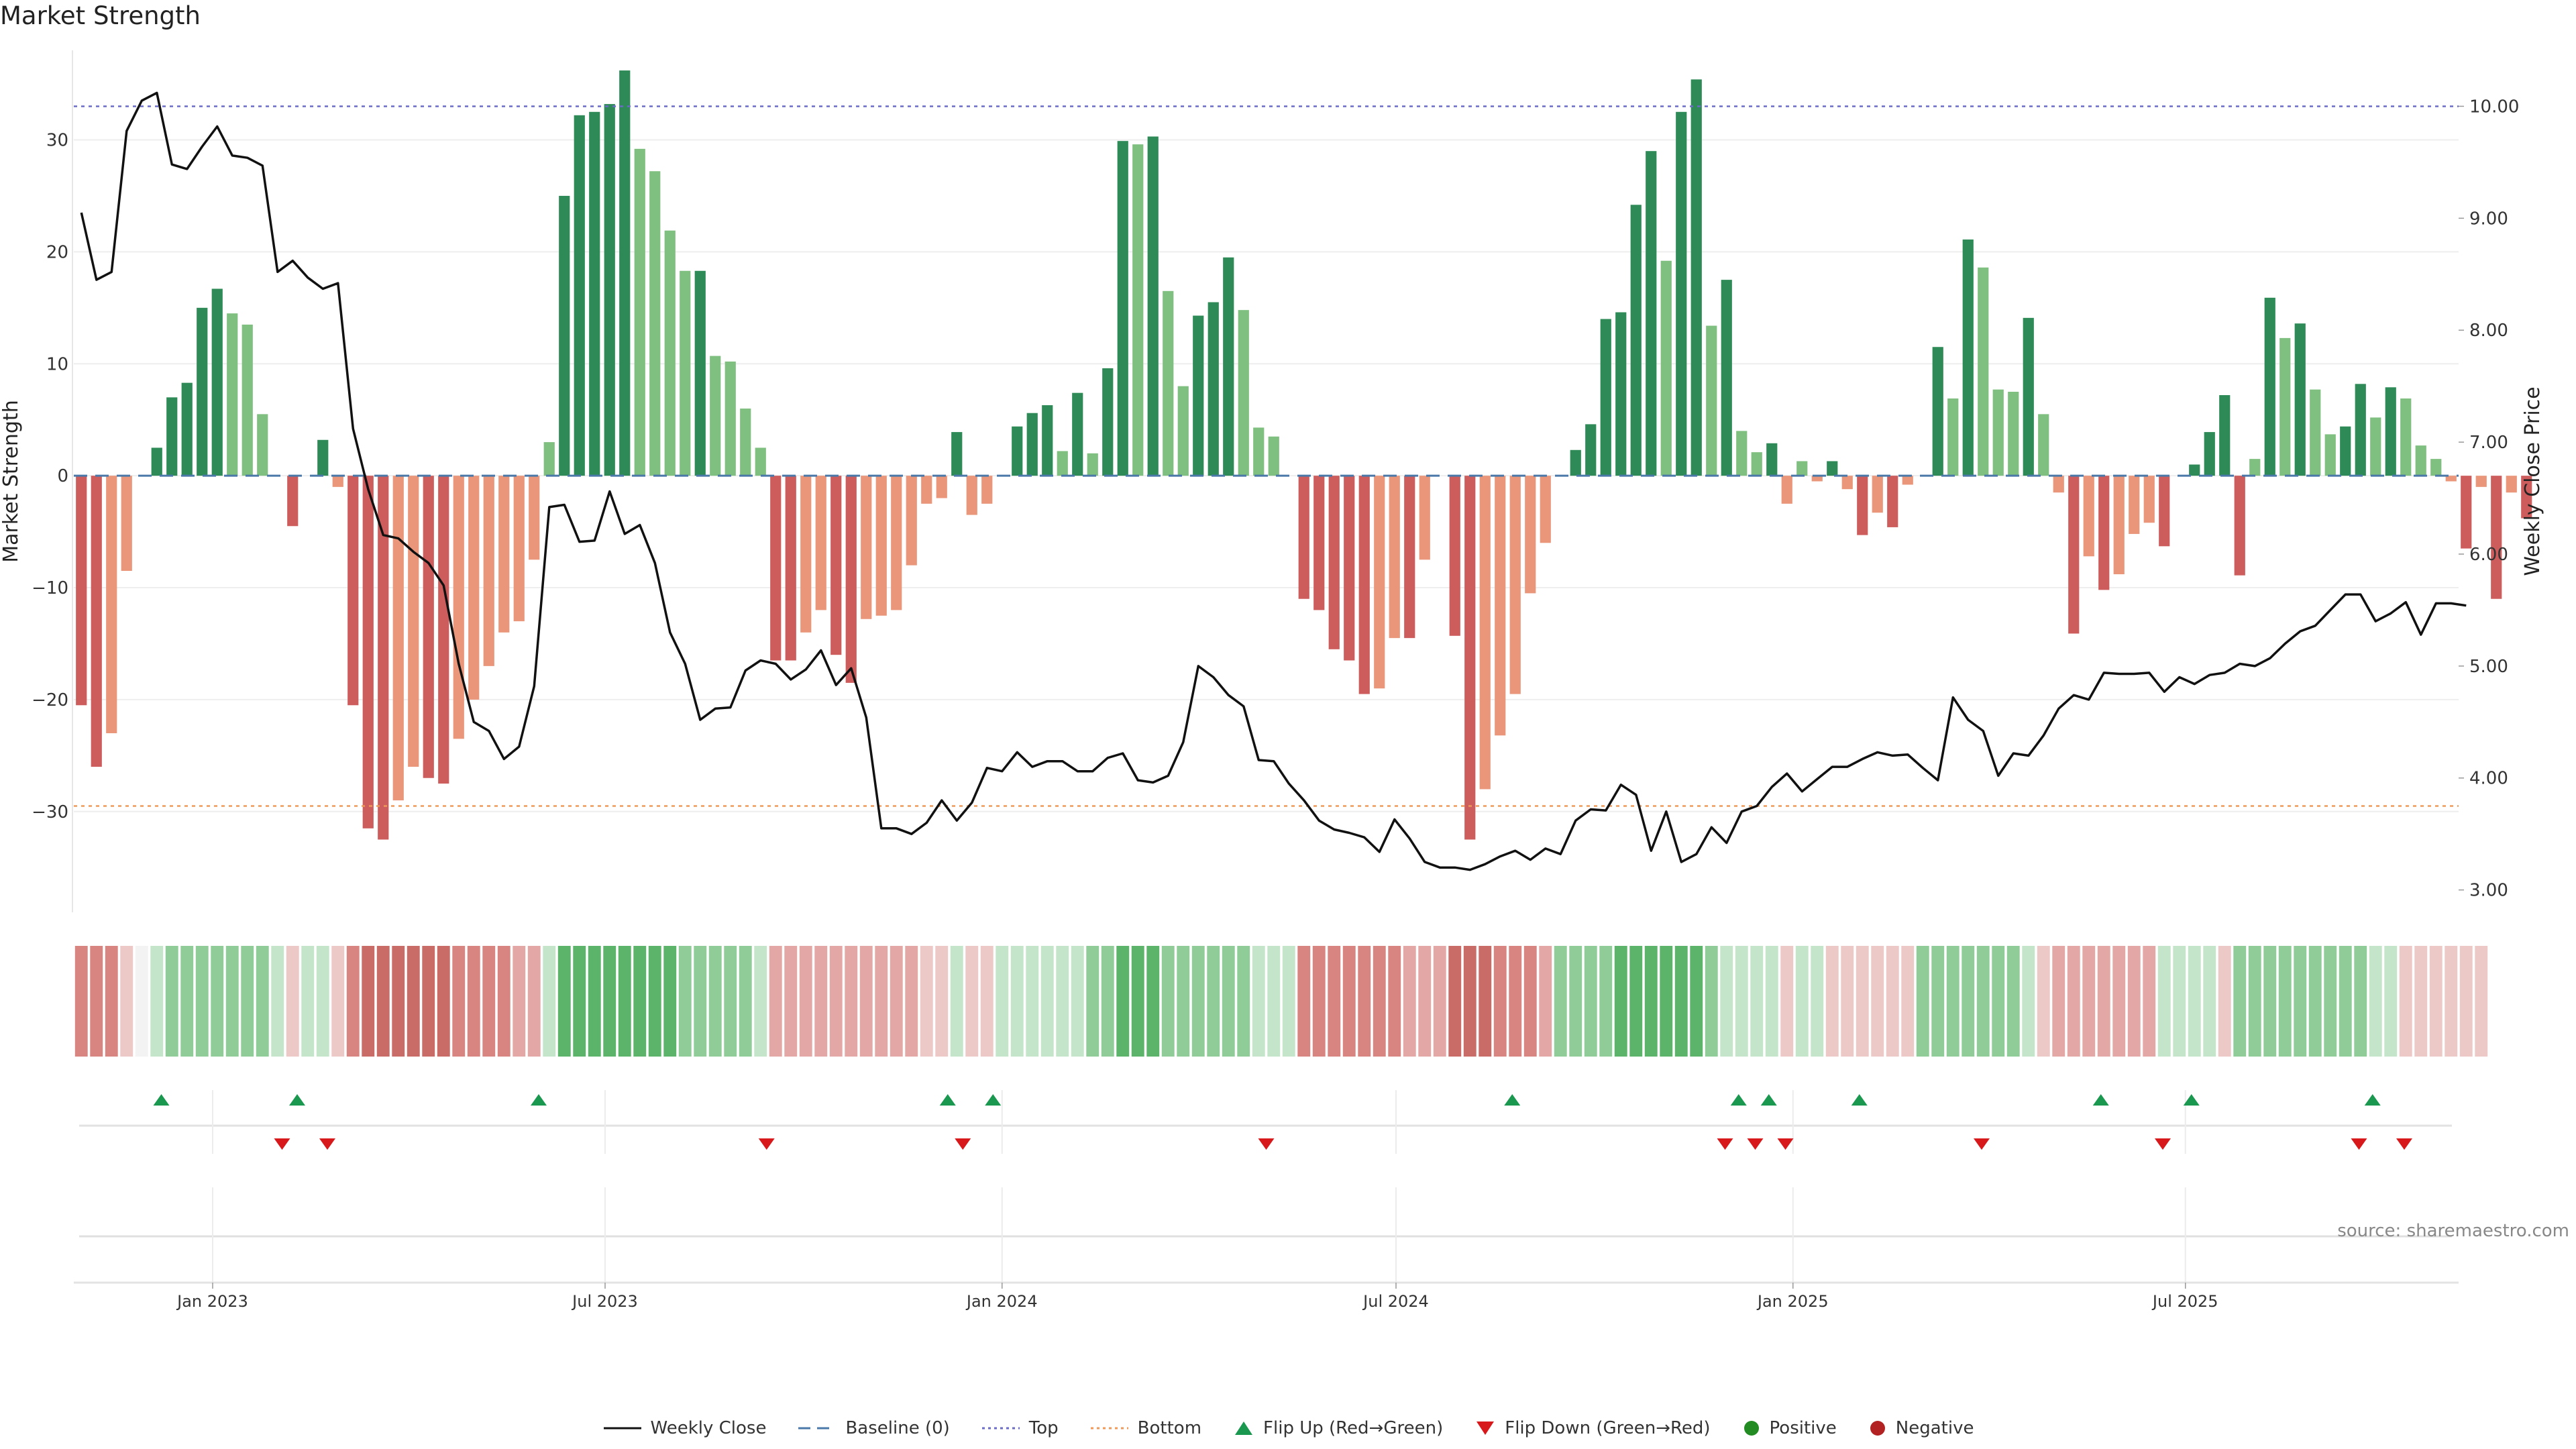 This screenshot has height=1449, width=2576. I want to click on y2-axis-title: Weekly Close Price, so click(2532, 481).